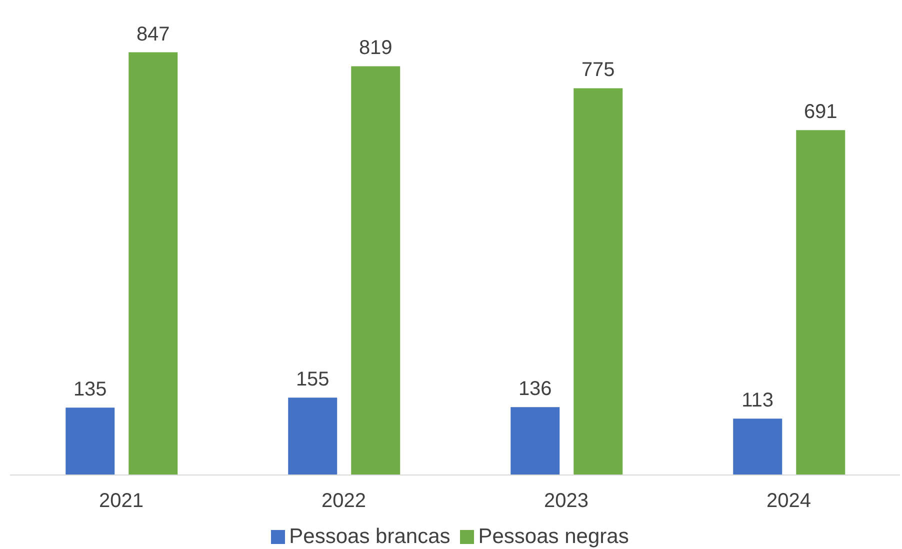  I want to click on x-tick-label: 2022, so click(344, 501).